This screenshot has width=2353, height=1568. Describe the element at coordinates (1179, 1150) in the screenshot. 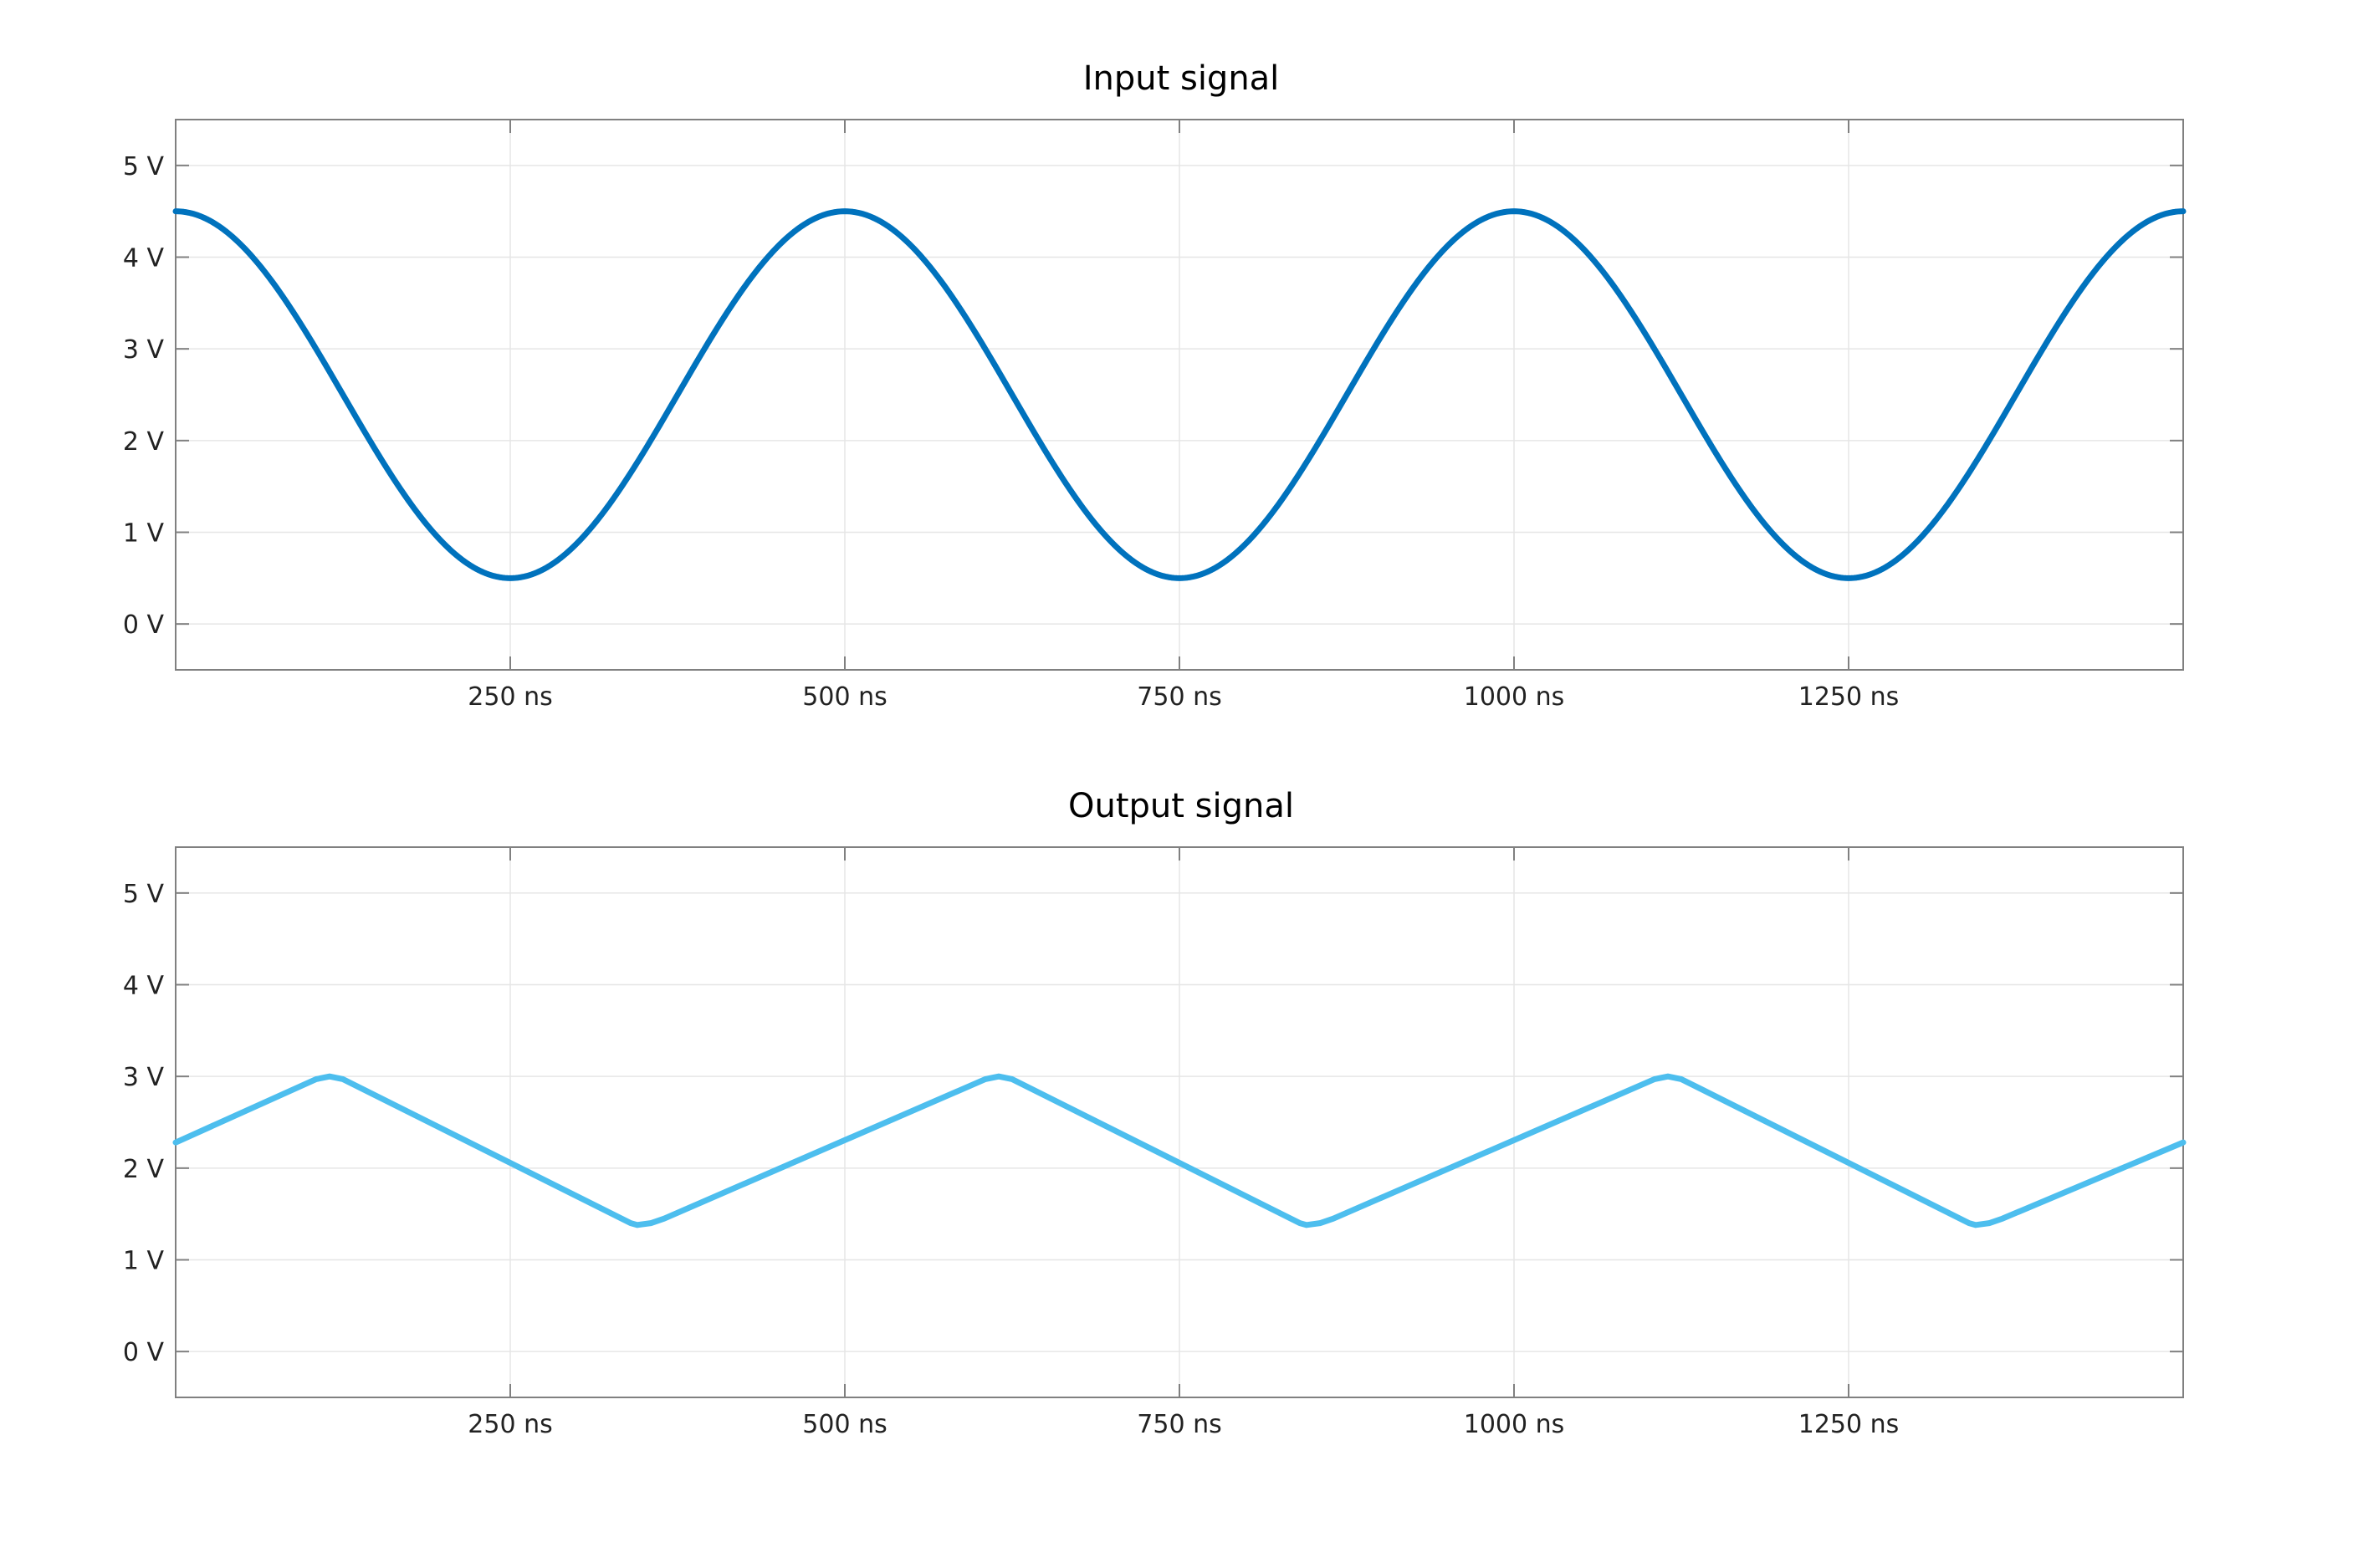

I see `output-signal-series-line` at that location.